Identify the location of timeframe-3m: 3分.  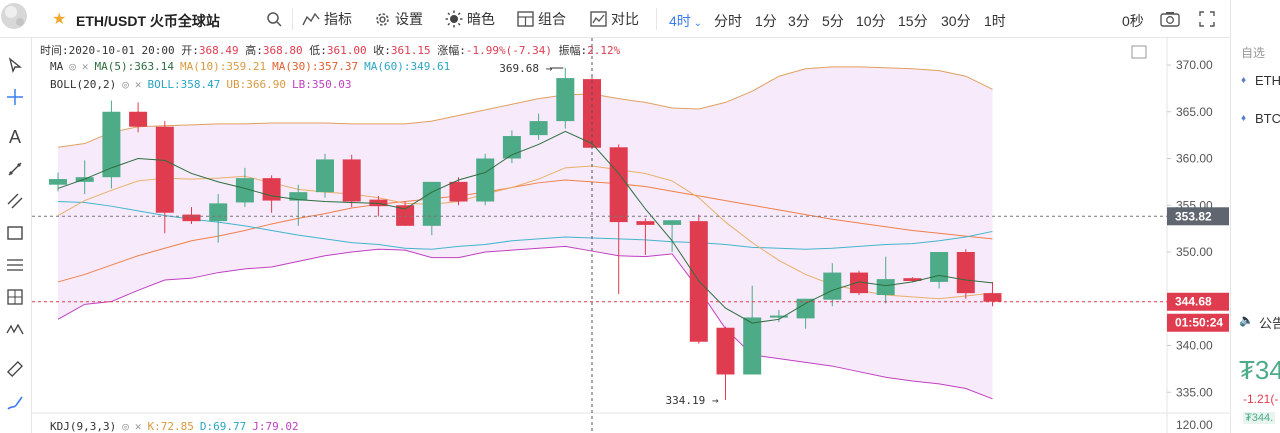
(799, 21).